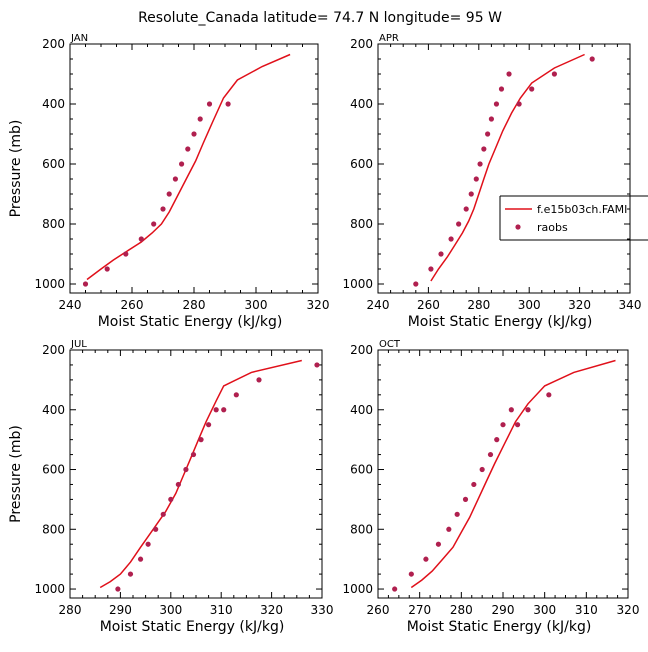 Image resolution: width=648 pixels, height=652 pixels. I want to click on legend: f.e15b03ch.FAMI raobs, so click(573, 218).